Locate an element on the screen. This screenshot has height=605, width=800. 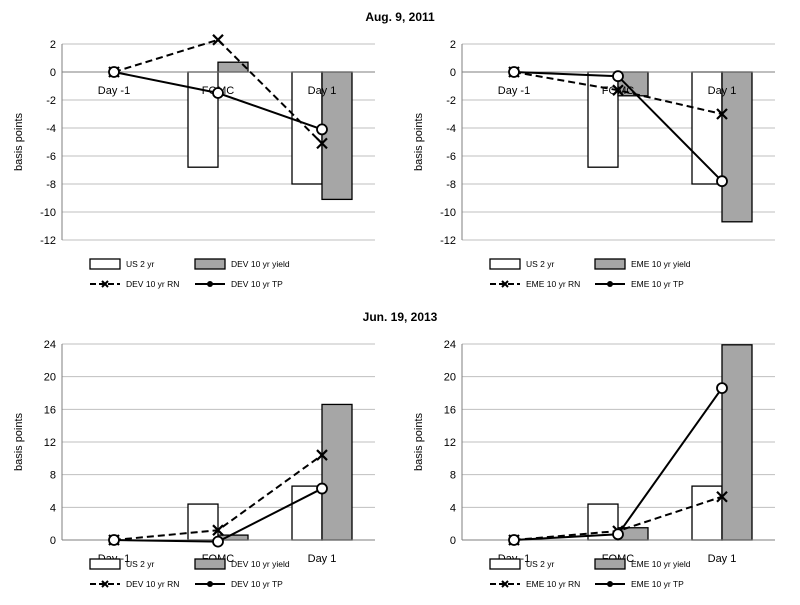
line-dev-10-yr-rn is located at coordinates (218, 91).